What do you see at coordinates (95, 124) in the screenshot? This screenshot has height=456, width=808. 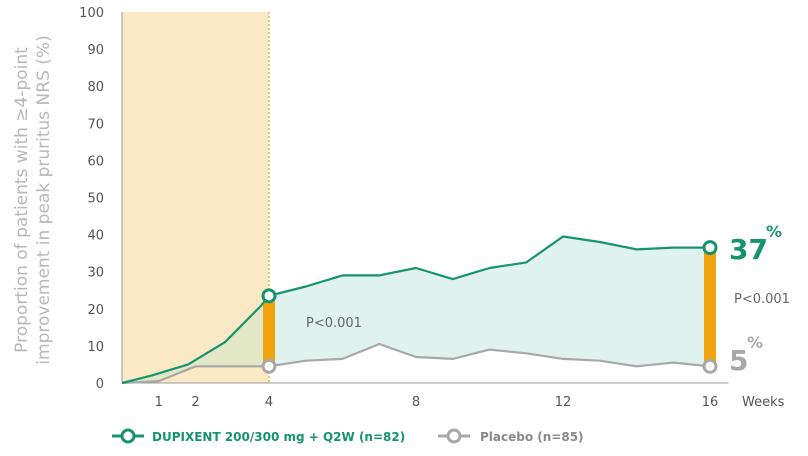 I see `y-tick-label: 70` at bounding box center [95, 124].